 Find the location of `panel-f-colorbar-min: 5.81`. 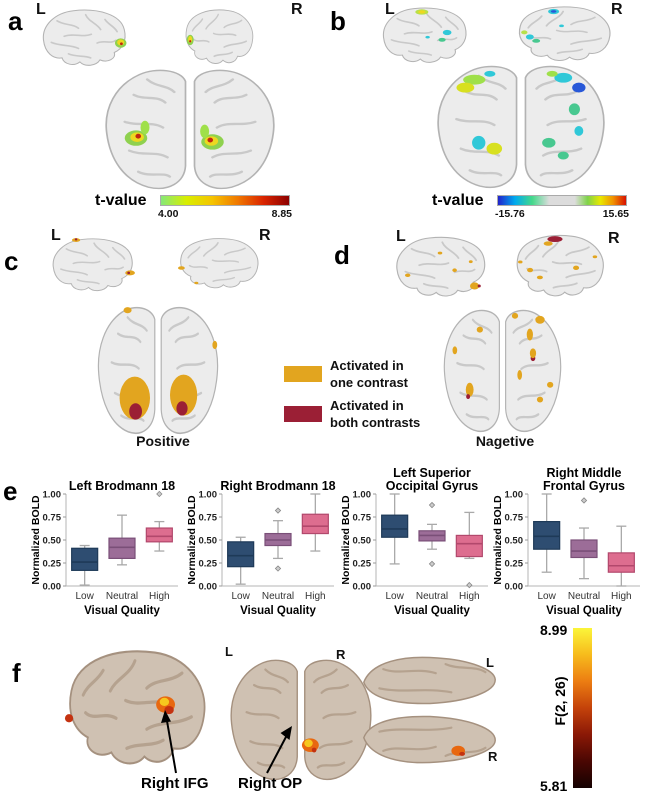

panel-f-colorbar-min: 5.81 is located at coordinates (554, 786).